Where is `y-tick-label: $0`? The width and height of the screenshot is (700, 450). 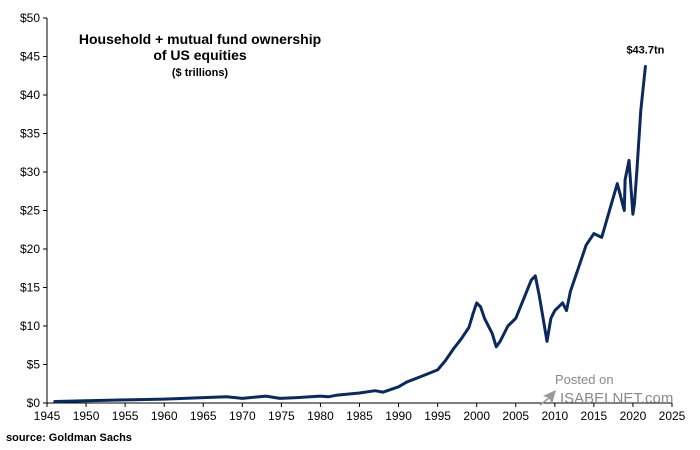
y-tick-label: $0 is located at coordinates (34, 403).